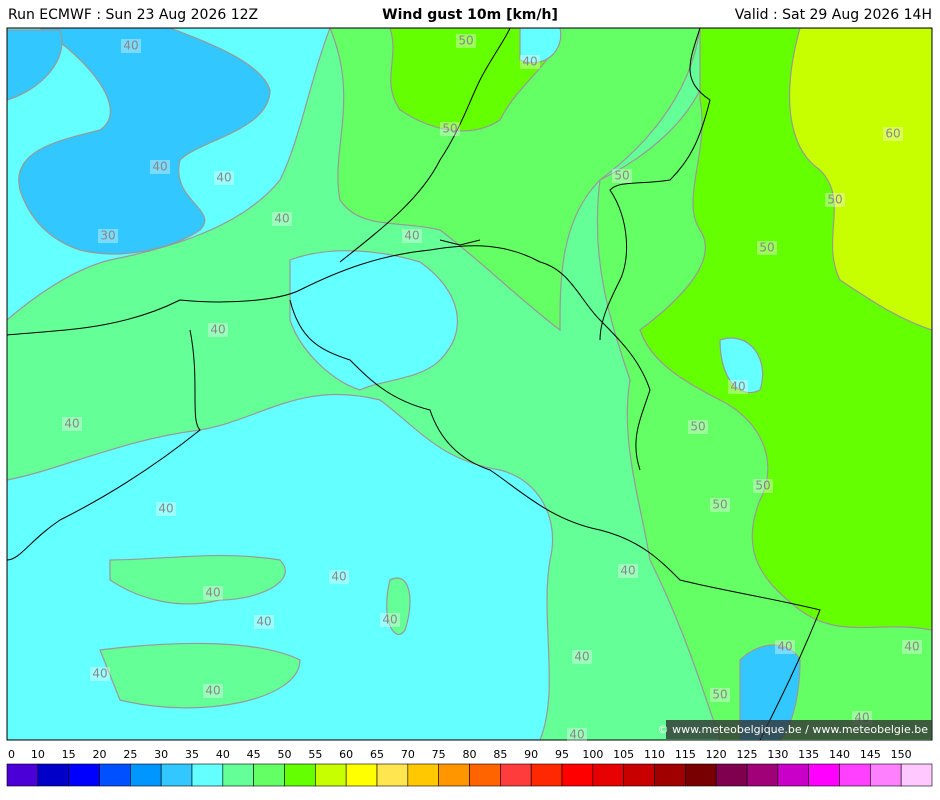  What do you see at coordinates (623, 754) in the screenshot?
I see `legend-label: 105` at bounding box center [623, 754].